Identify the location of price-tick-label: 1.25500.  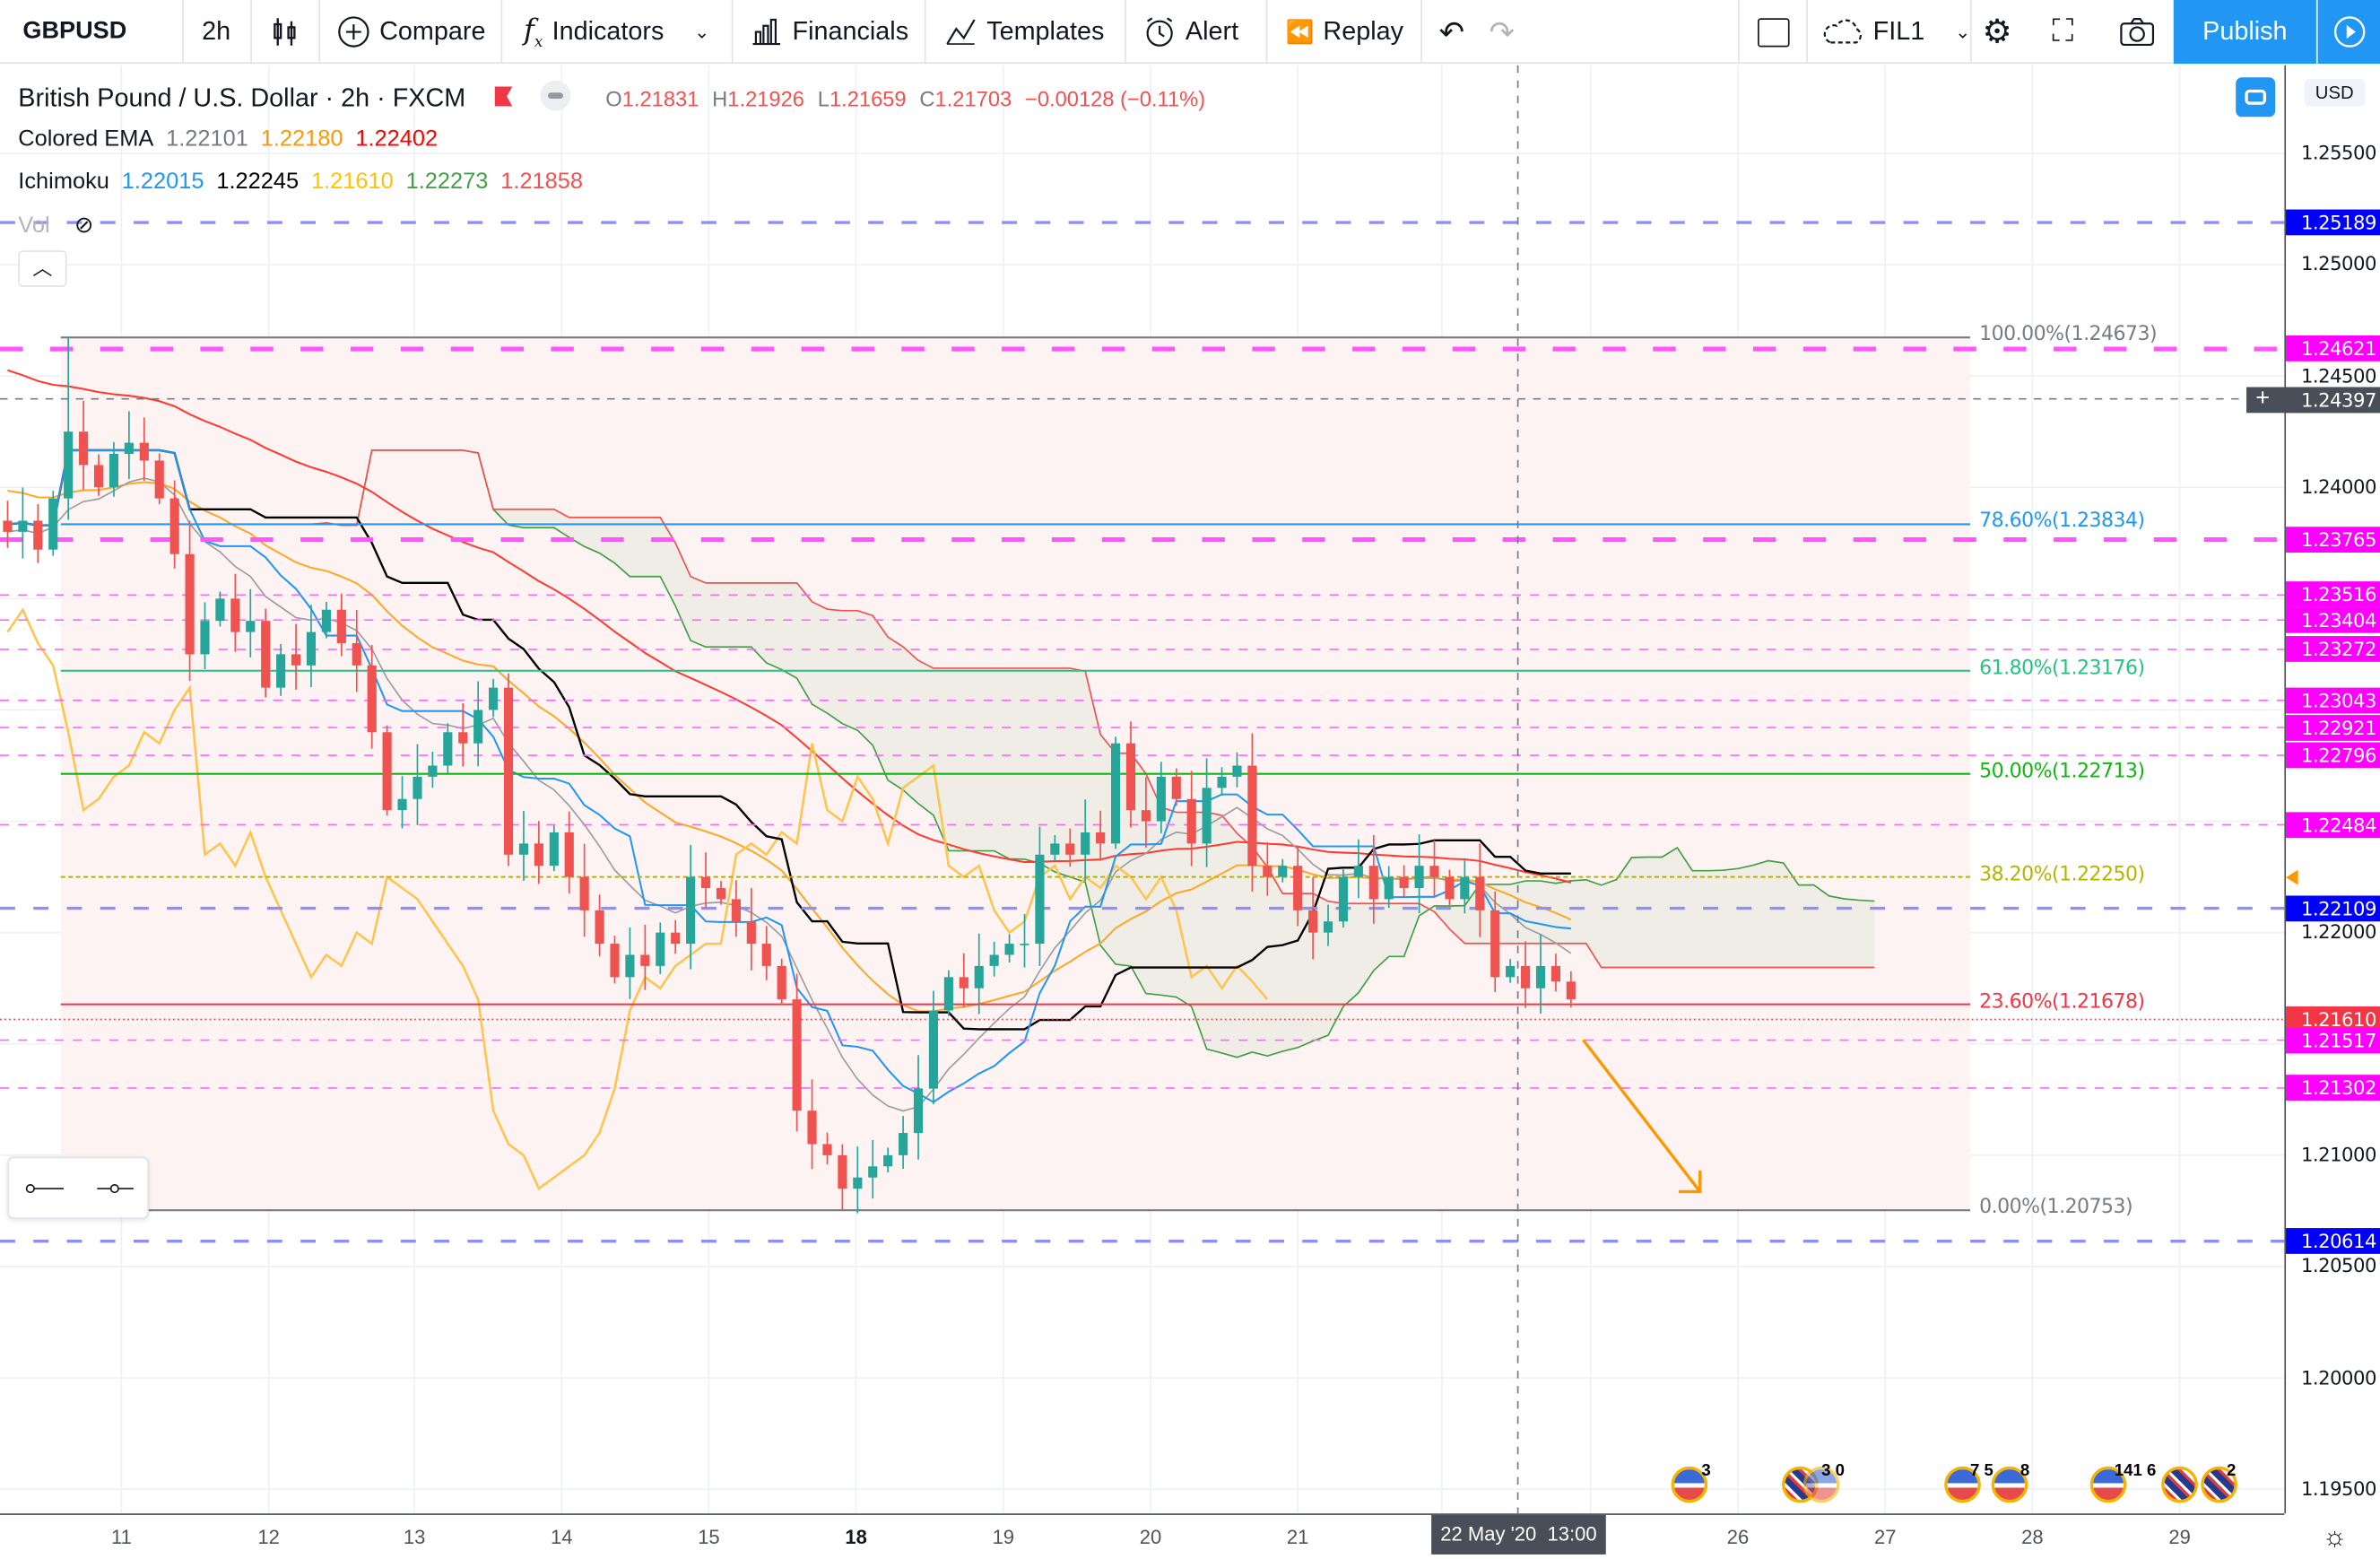
(2338, 152).